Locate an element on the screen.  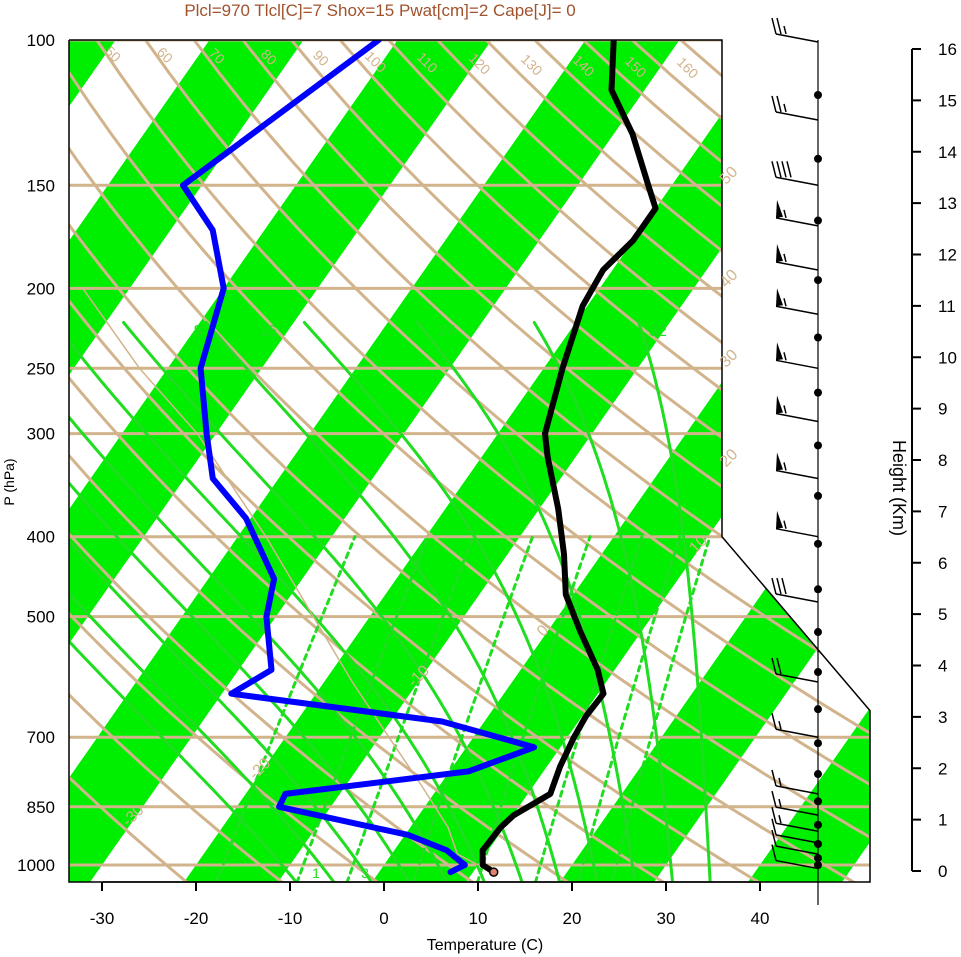
mixing-ratio-label: 3 is located at coordinates (365, 873).